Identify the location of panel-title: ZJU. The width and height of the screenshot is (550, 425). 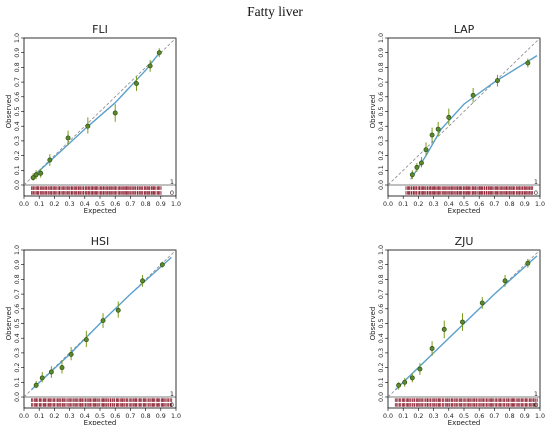
(464, 241).